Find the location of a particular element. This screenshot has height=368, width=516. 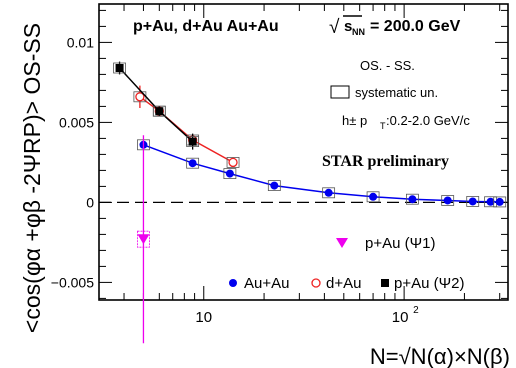

energy-value: = 200.0 GeV is located at coordinates (415, 26).